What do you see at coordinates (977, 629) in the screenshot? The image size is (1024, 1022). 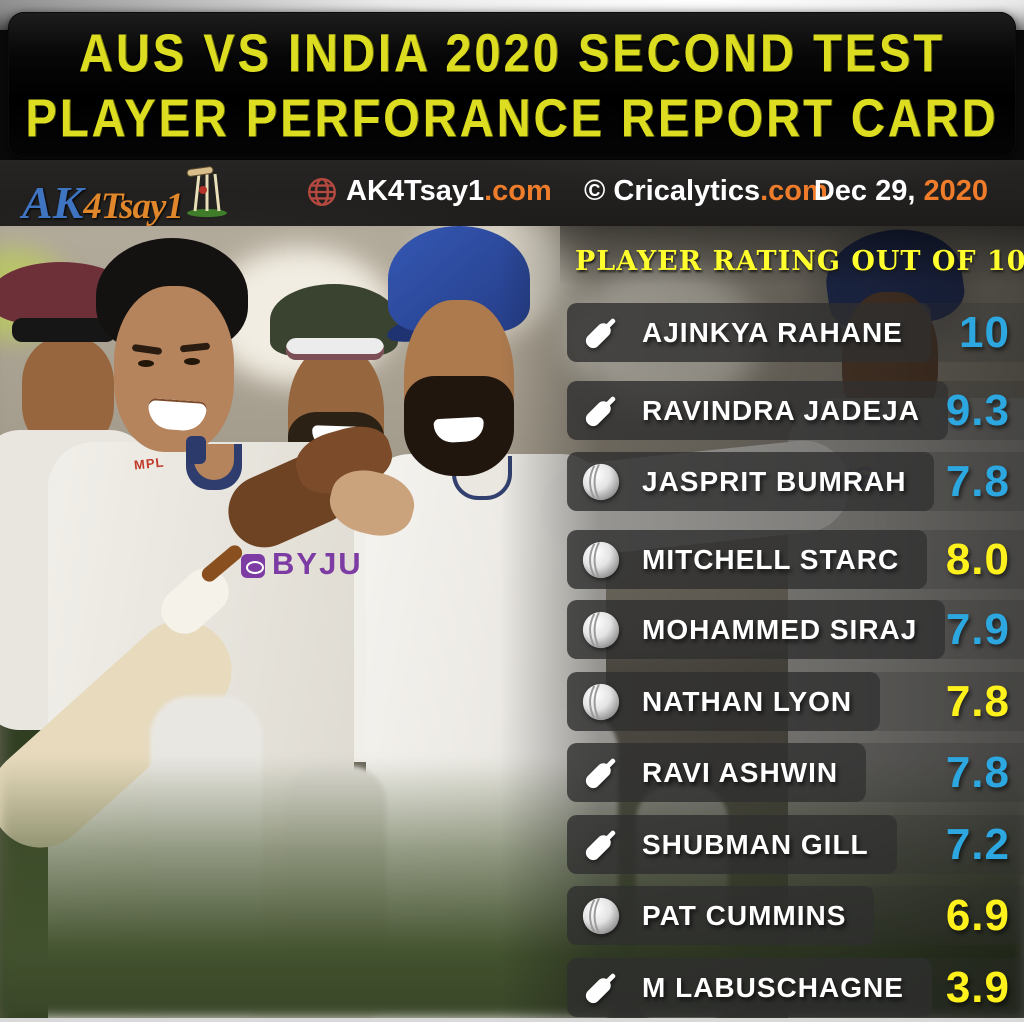 I see `player-rating: 7.9` at bounding box center [977, 629].